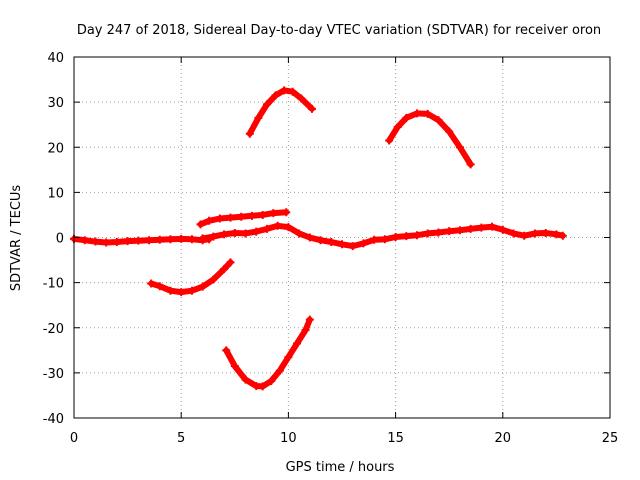 Image resolution: width=640 pixels, height=480 pixels. I want to click on y-tick-label: 30, so click(55, 103).